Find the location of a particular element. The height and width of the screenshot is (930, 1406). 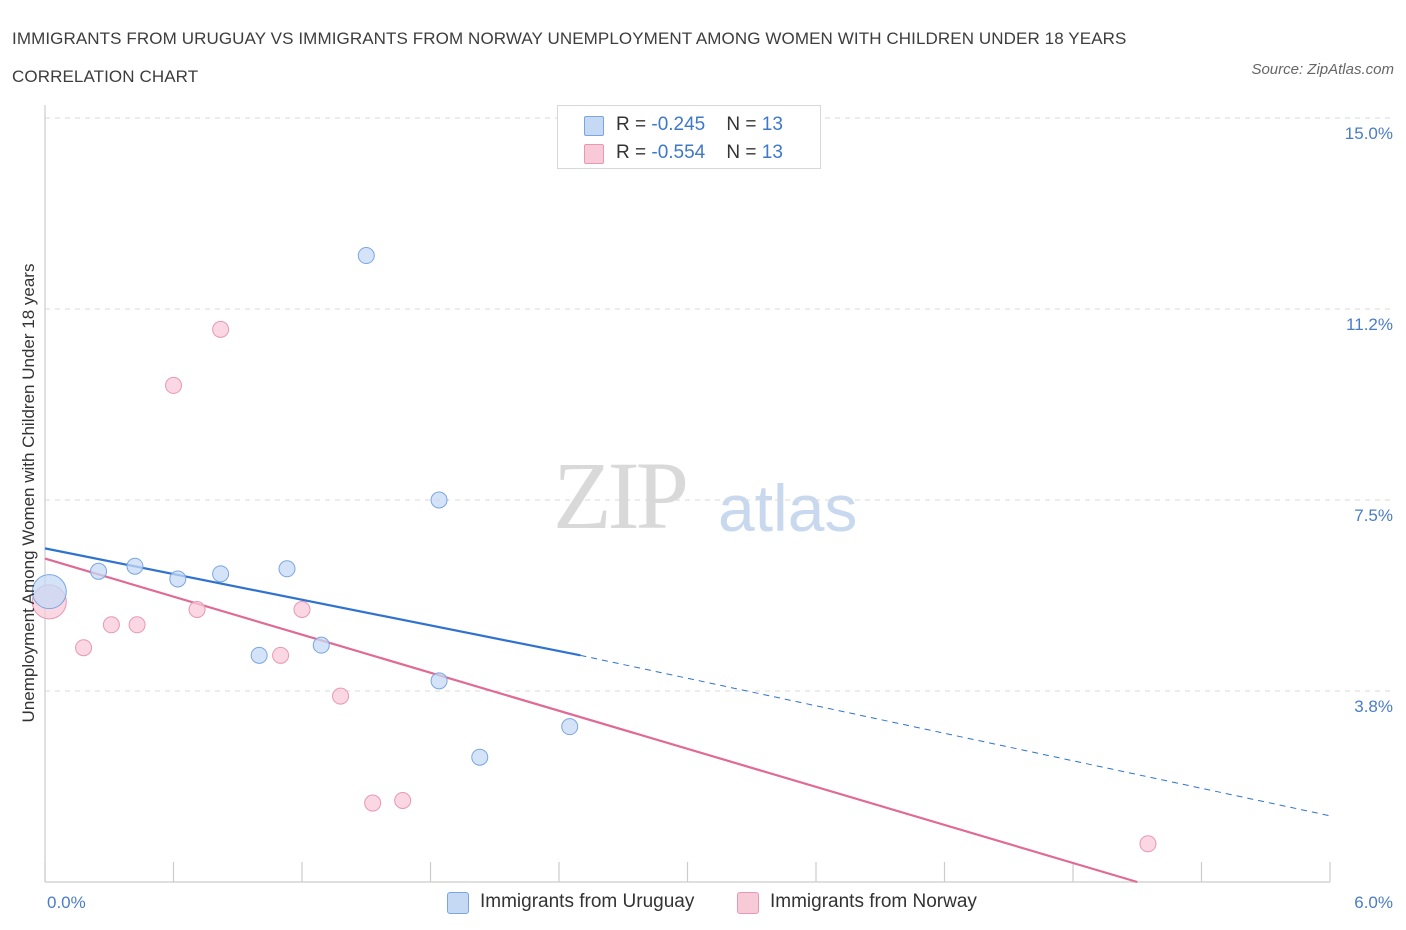

y-tick-label: 7.5% is located at coordinates (1373, 515).